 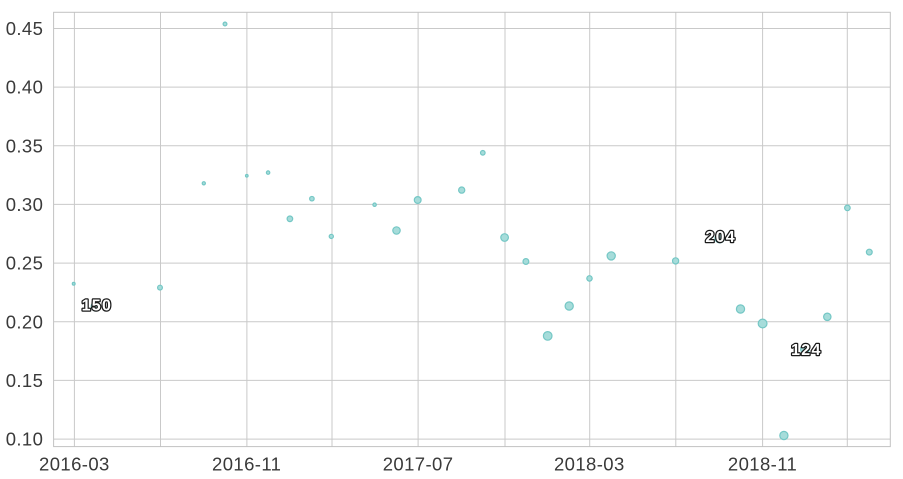 What do you see at coordinates (25, 380) in the screenshot?
I see `svg-text: 0.15` at bounding box center [25, 380].